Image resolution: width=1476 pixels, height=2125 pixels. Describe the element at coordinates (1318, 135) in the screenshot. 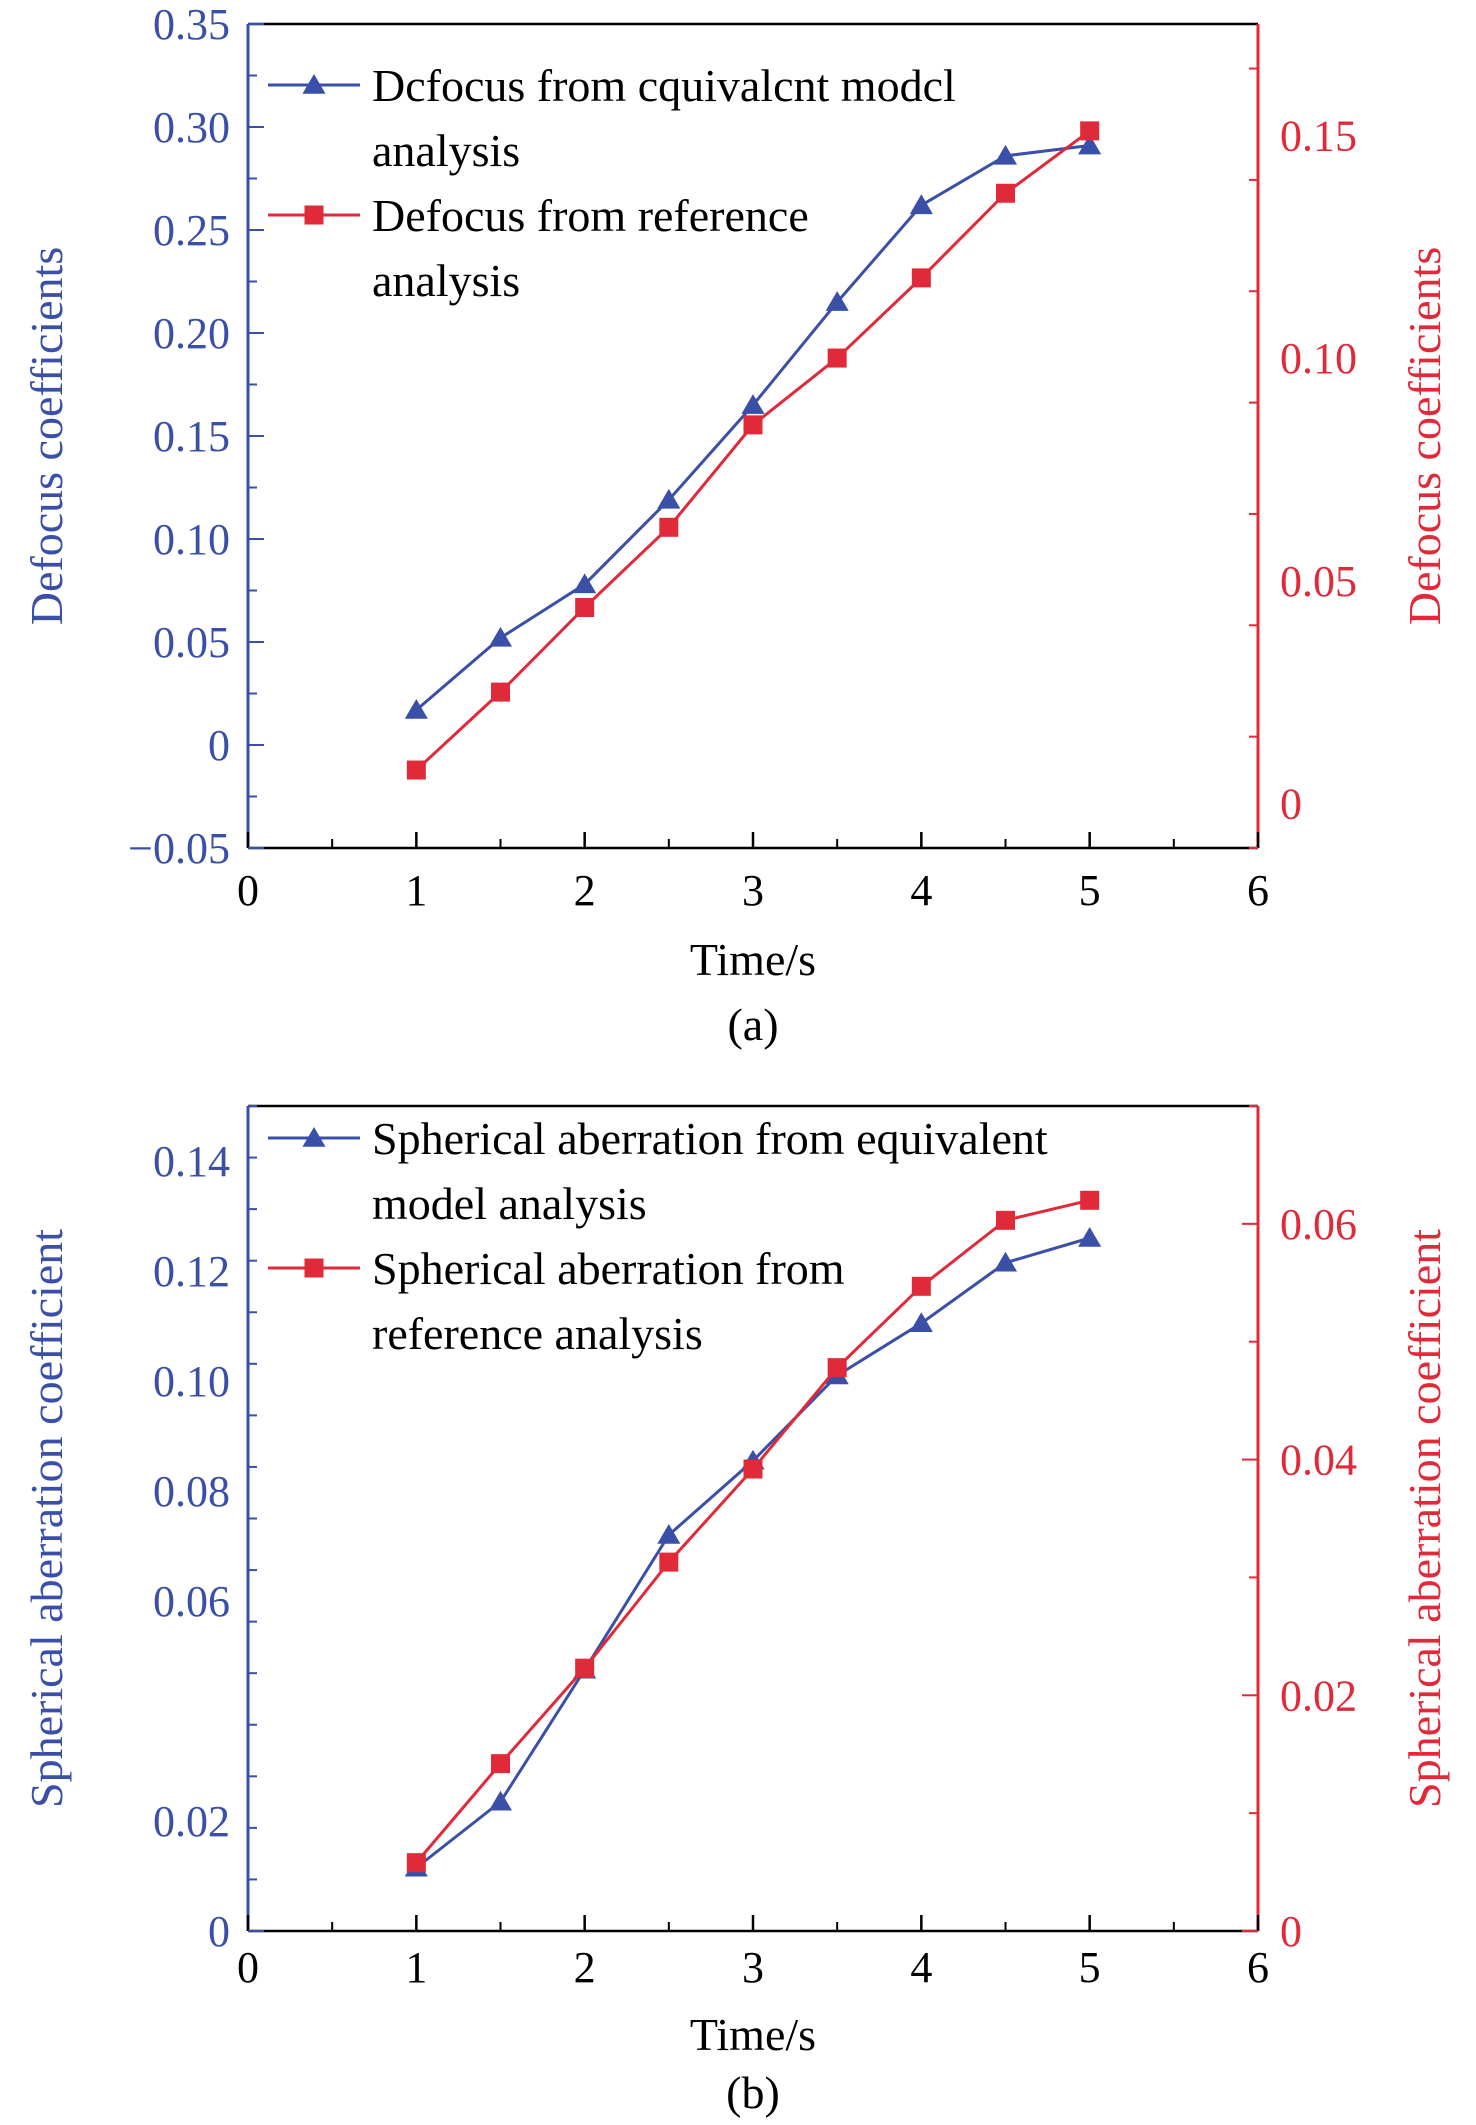

I see `right-y-tick-label: 0.15` at that location.